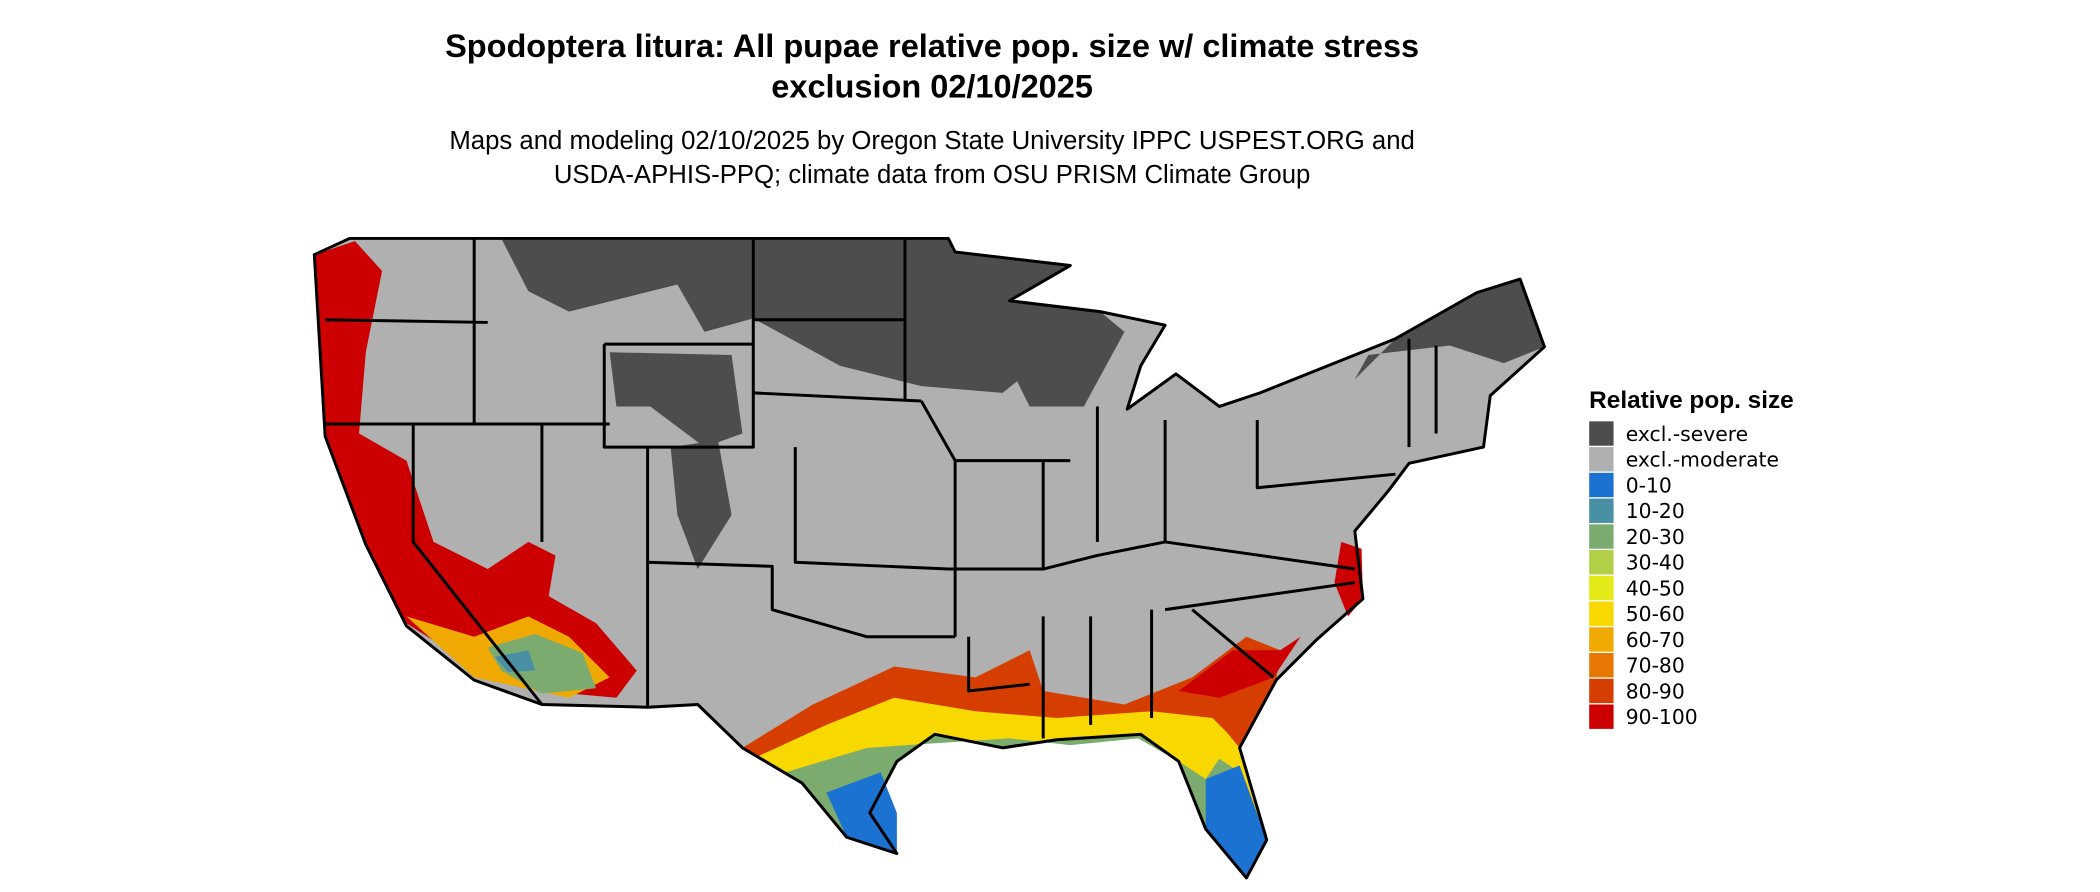  I want to click on legend-label: 20-30, so click(1655, 537).